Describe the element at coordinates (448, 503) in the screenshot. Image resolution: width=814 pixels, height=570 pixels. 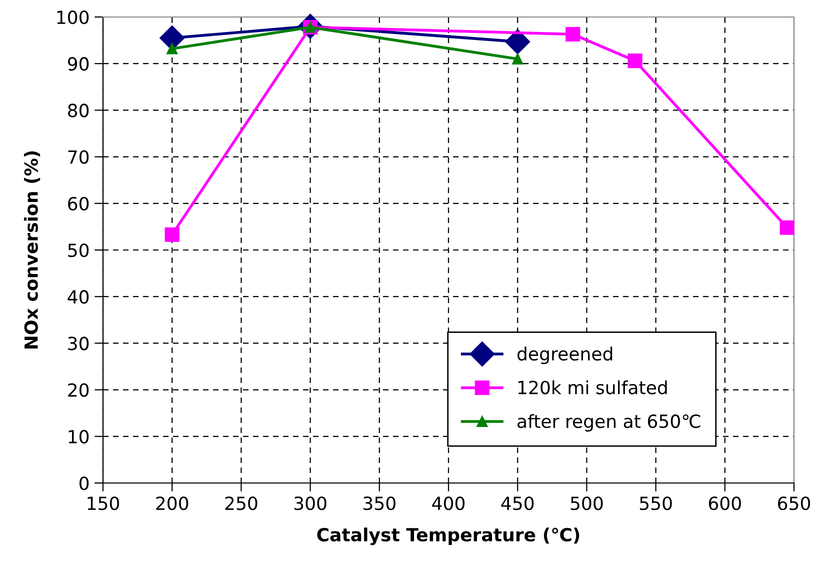
I see `x-tick-label: 400` at that location.